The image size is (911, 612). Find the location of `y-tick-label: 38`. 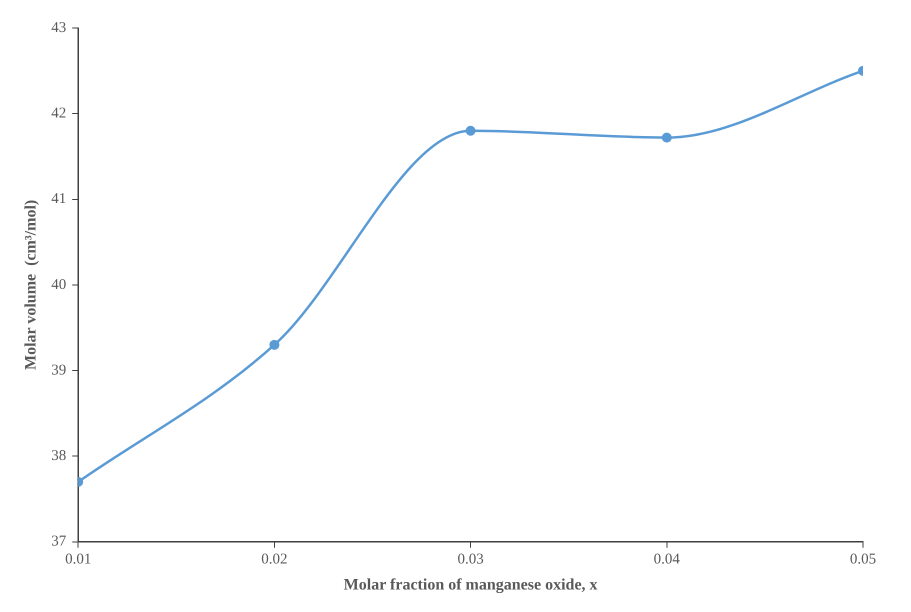

y-tick-label: 38 is located at coordinates (58, 456).